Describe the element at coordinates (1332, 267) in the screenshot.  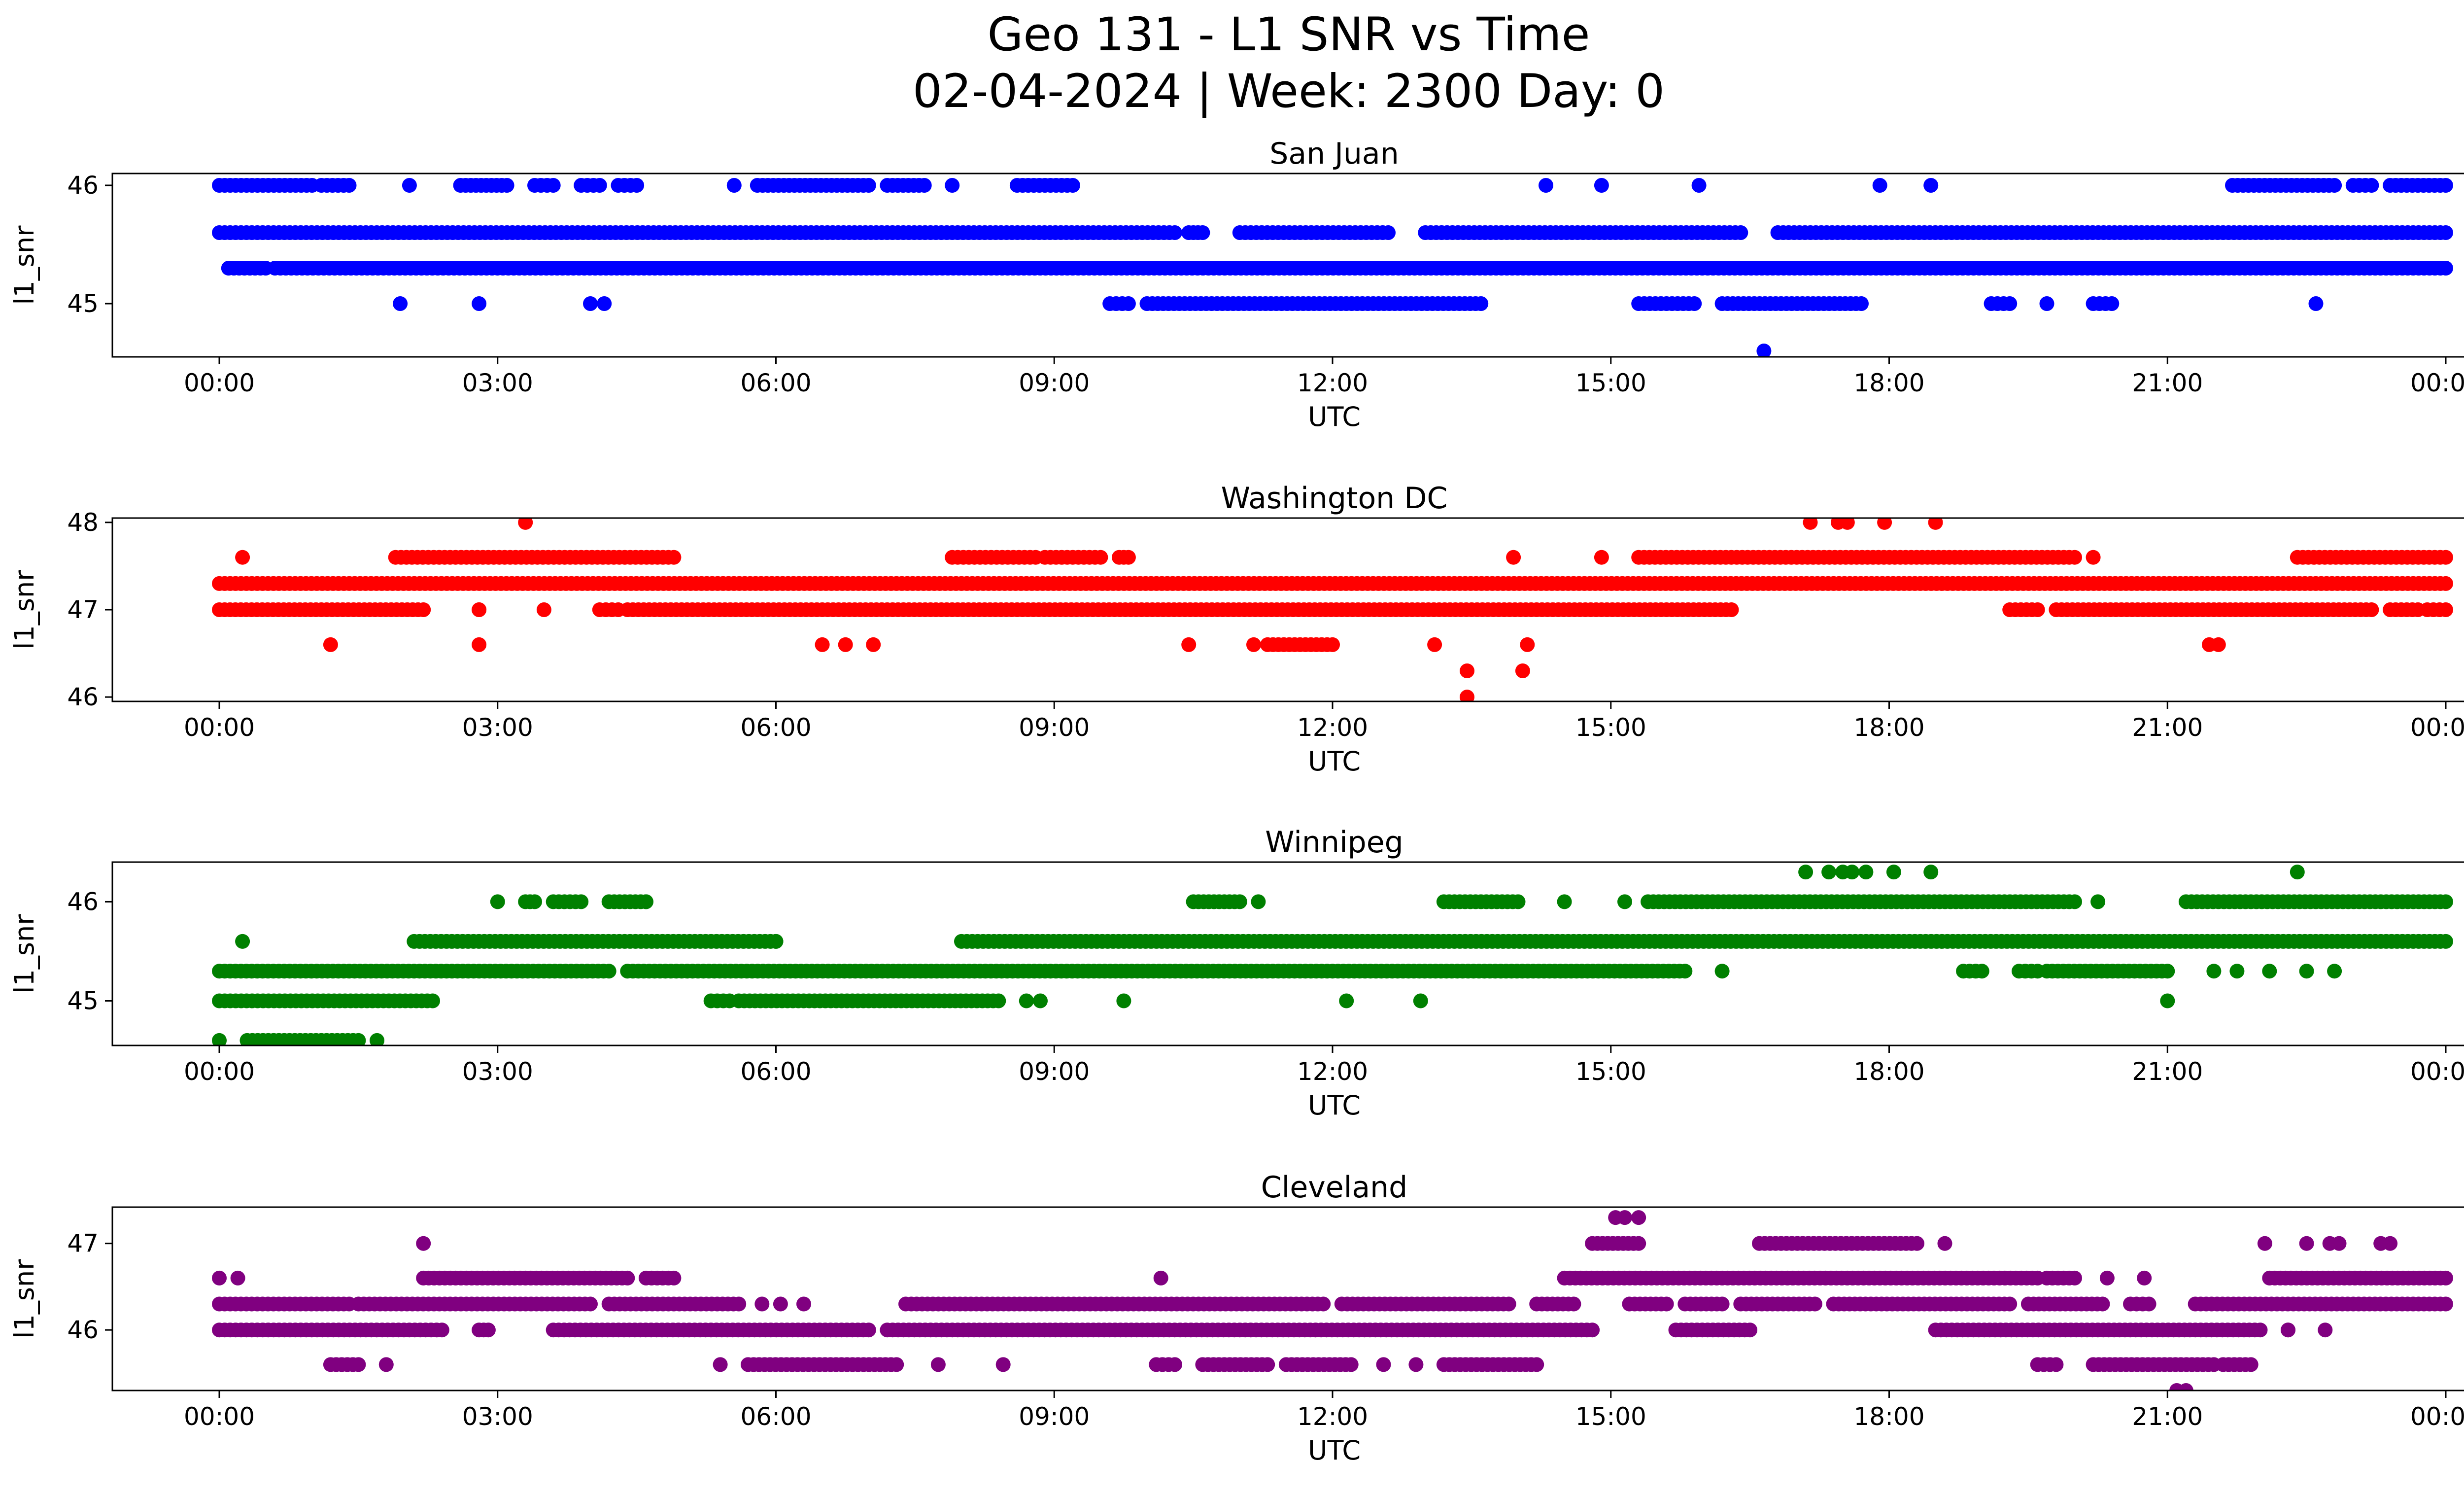
I see `data-points` at that location.